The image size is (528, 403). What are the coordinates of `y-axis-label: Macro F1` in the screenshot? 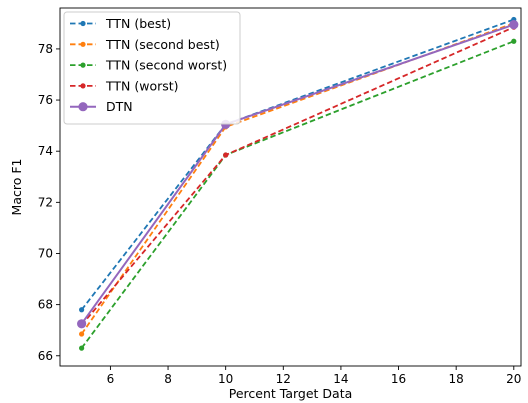 It's located at (16, 187).